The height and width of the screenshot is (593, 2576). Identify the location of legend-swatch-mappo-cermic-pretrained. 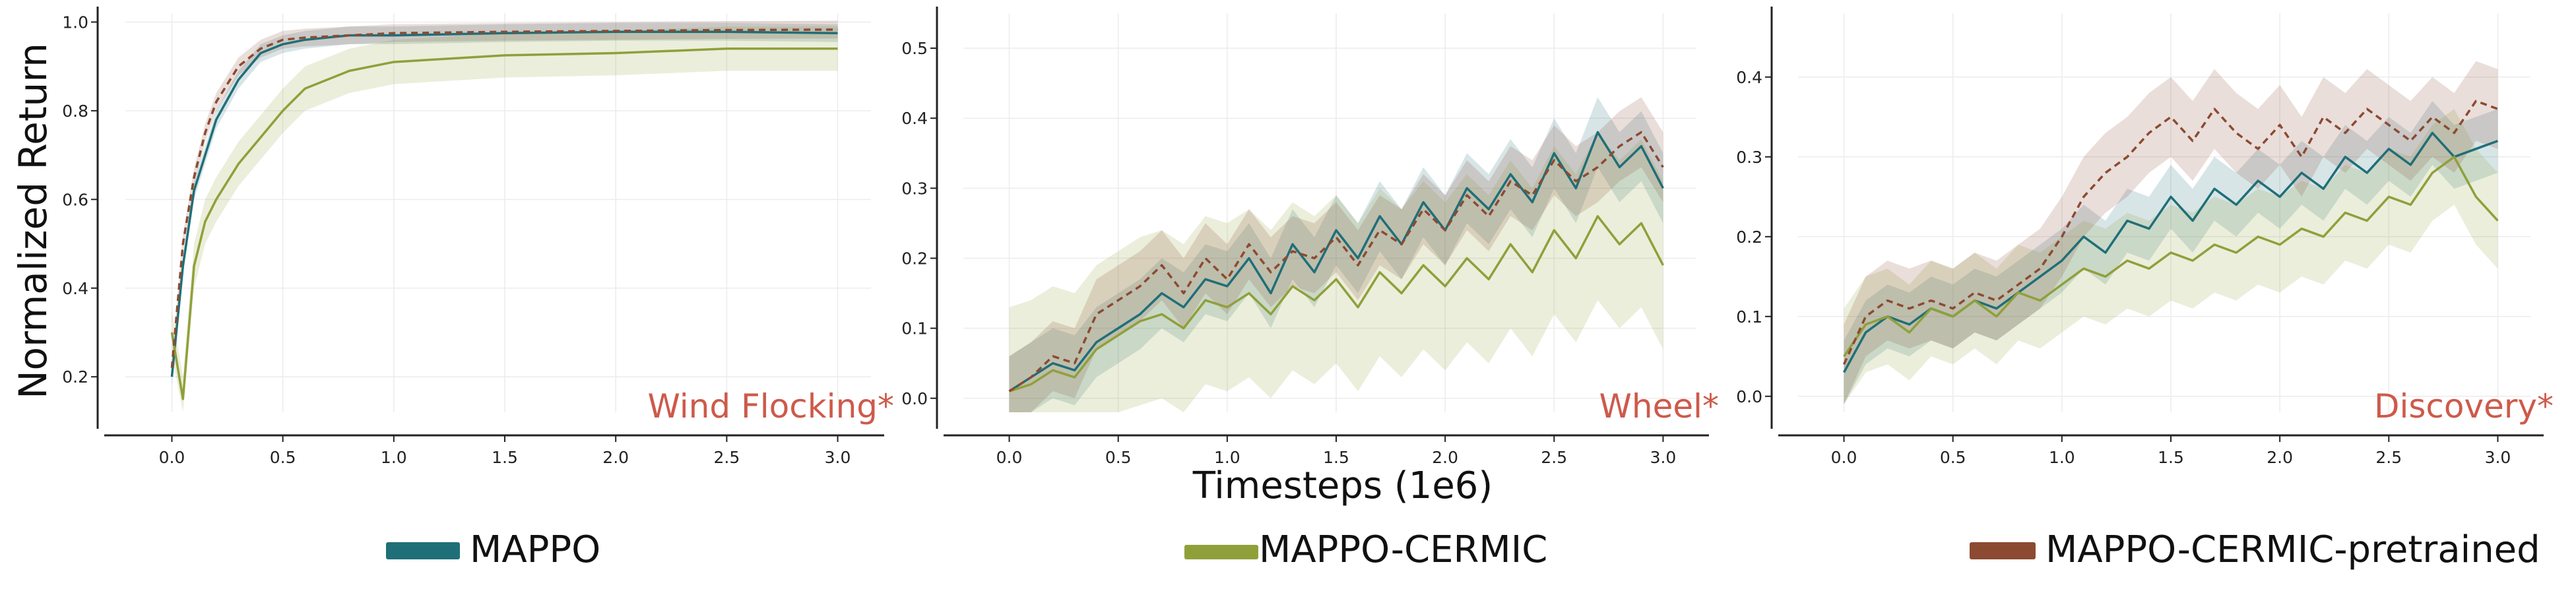
(2003, 550).